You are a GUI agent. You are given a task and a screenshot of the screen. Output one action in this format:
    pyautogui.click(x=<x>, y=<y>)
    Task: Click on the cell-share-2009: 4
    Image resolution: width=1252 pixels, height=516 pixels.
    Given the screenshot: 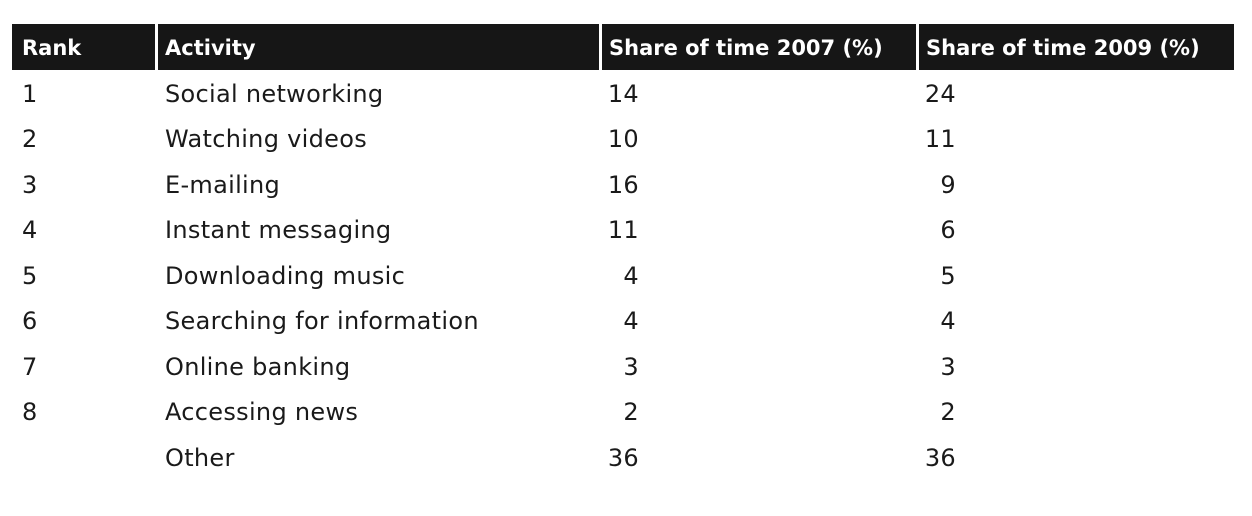 What is the action you would take?
    pyautogui.click(x=948, y=321)
    